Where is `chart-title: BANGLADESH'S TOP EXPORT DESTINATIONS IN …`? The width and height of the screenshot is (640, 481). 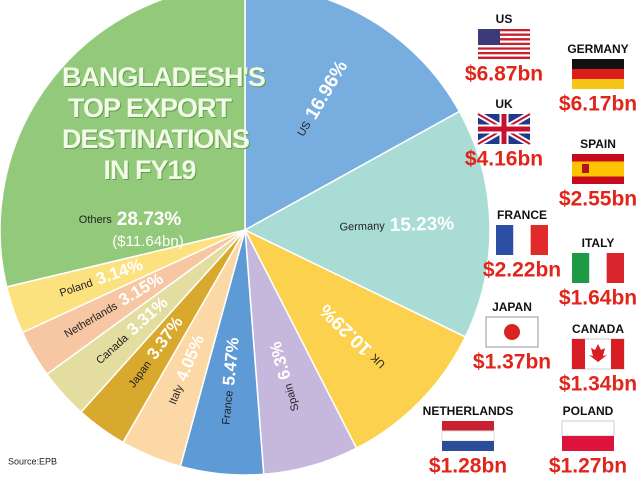 chart-title: BANGLADESH'S TOP EXPORT DESTINATIONS IN … is located at coordinates (164, 123).